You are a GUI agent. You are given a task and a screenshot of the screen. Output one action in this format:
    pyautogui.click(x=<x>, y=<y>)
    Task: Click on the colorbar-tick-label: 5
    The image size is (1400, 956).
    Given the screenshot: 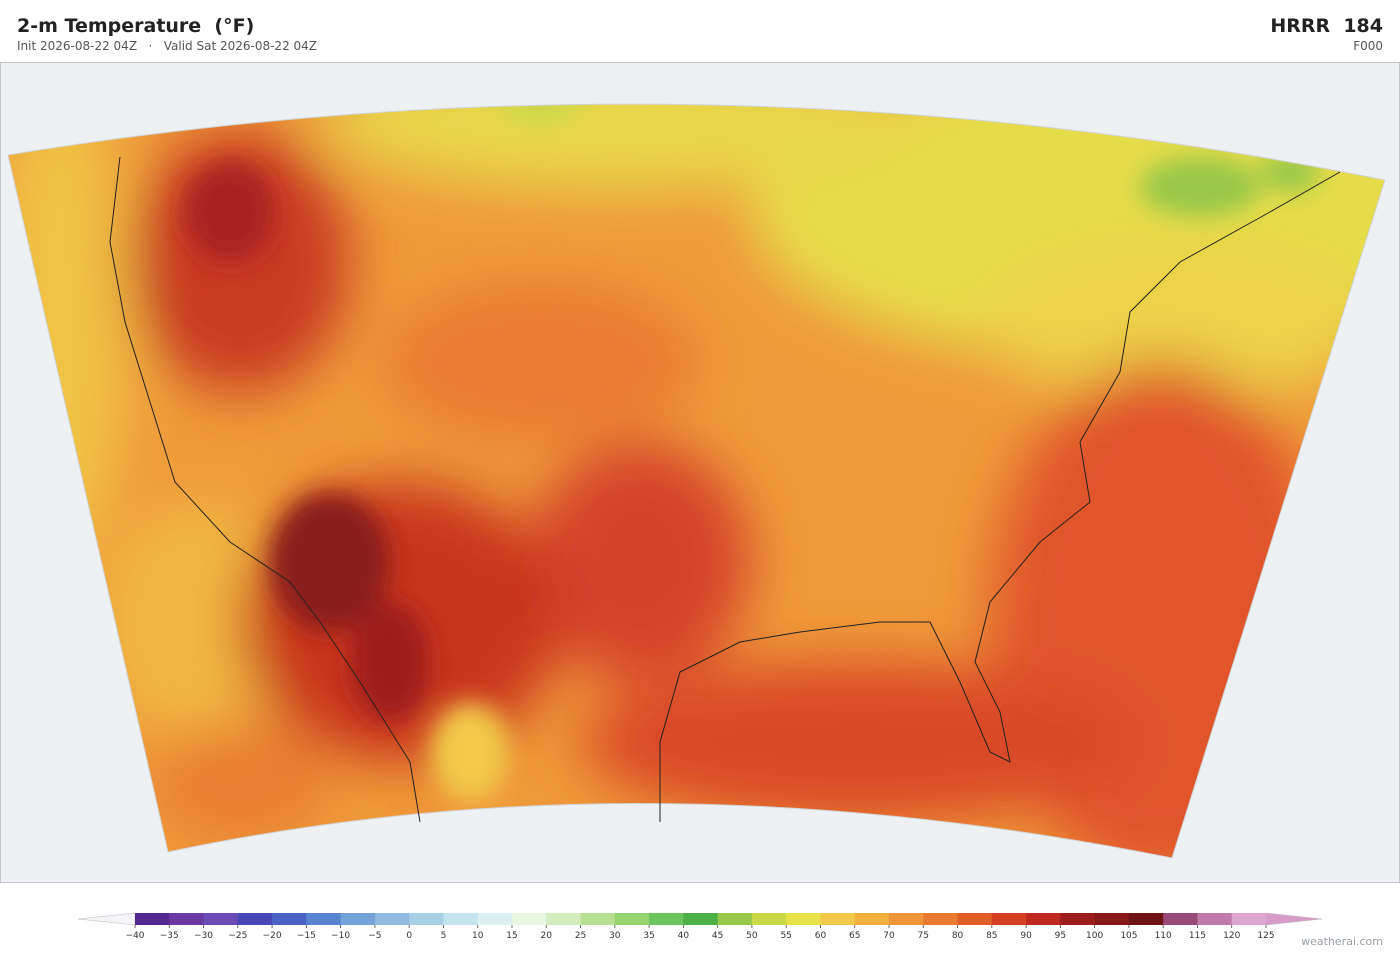 What is the action you would take?
    pyautogui.click(x=444, y=936)
    